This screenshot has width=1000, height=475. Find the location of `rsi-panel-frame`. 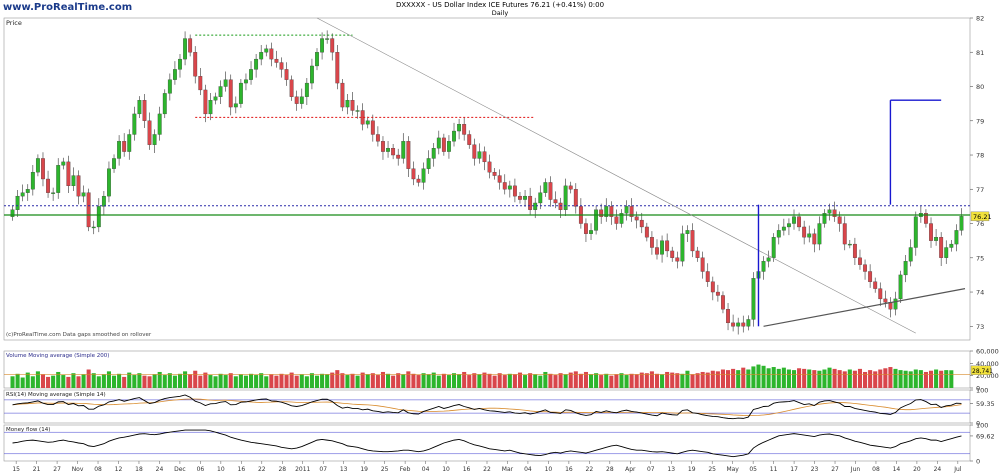

rsi-panel-frame is located at coordinates (487, 406).